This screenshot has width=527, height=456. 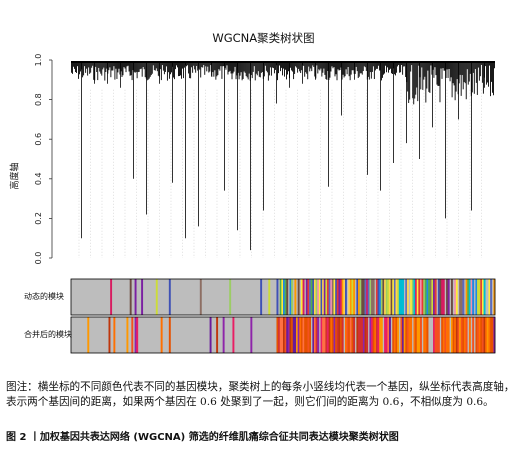 I want to click on y-tick-label: 1.0, so click(x=38, y=60).